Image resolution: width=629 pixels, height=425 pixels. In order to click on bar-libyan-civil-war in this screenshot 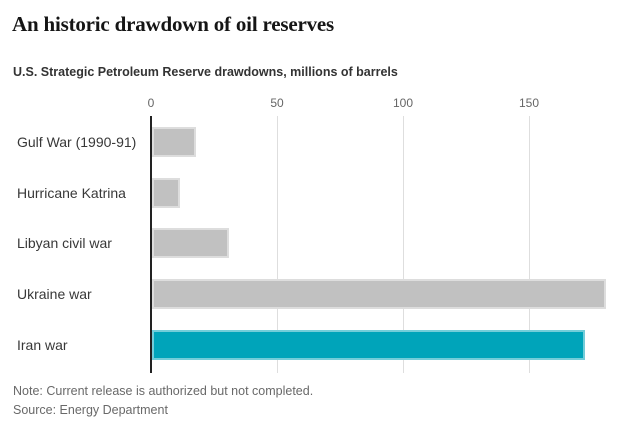, I will do `click(191, 243)`.